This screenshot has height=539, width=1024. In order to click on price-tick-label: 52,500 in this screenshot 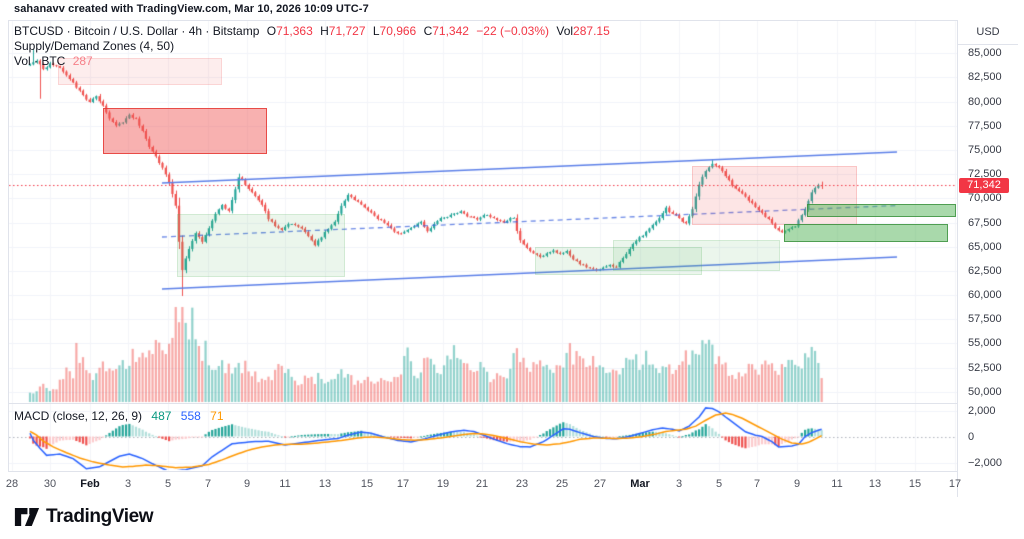, I will do `click(985, 368)`.